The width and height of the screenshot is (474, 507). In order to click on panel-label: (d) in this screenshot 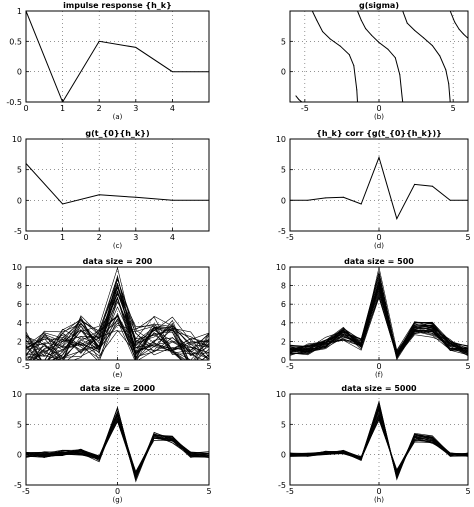, I will do `click(379, 246)`.